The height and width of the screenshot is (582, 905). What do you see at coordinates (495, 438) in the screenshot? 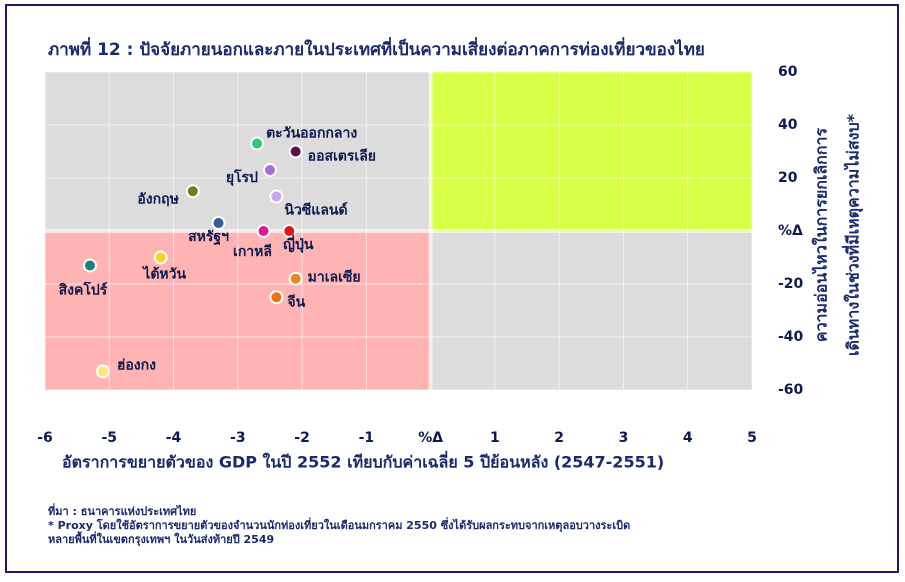
I see `x-tick-label: 1` at bounding box center [495, 438].